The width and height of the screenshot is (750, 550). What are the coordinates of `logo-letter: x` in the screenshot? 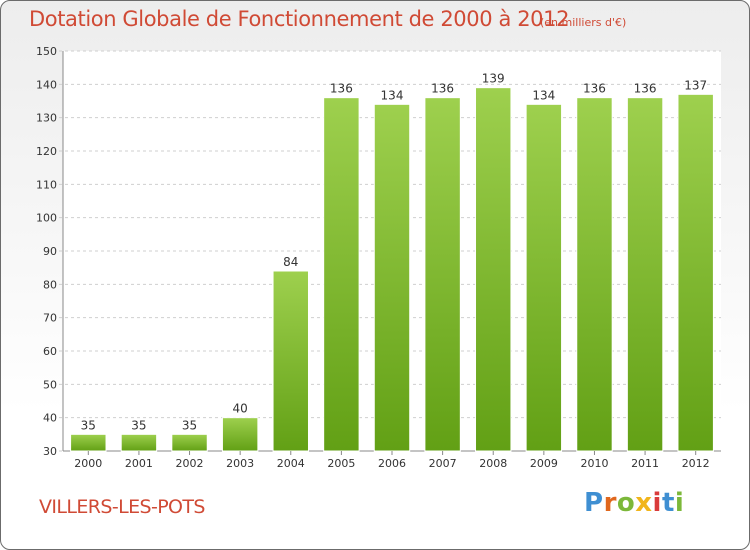 It's located at (644, 503).